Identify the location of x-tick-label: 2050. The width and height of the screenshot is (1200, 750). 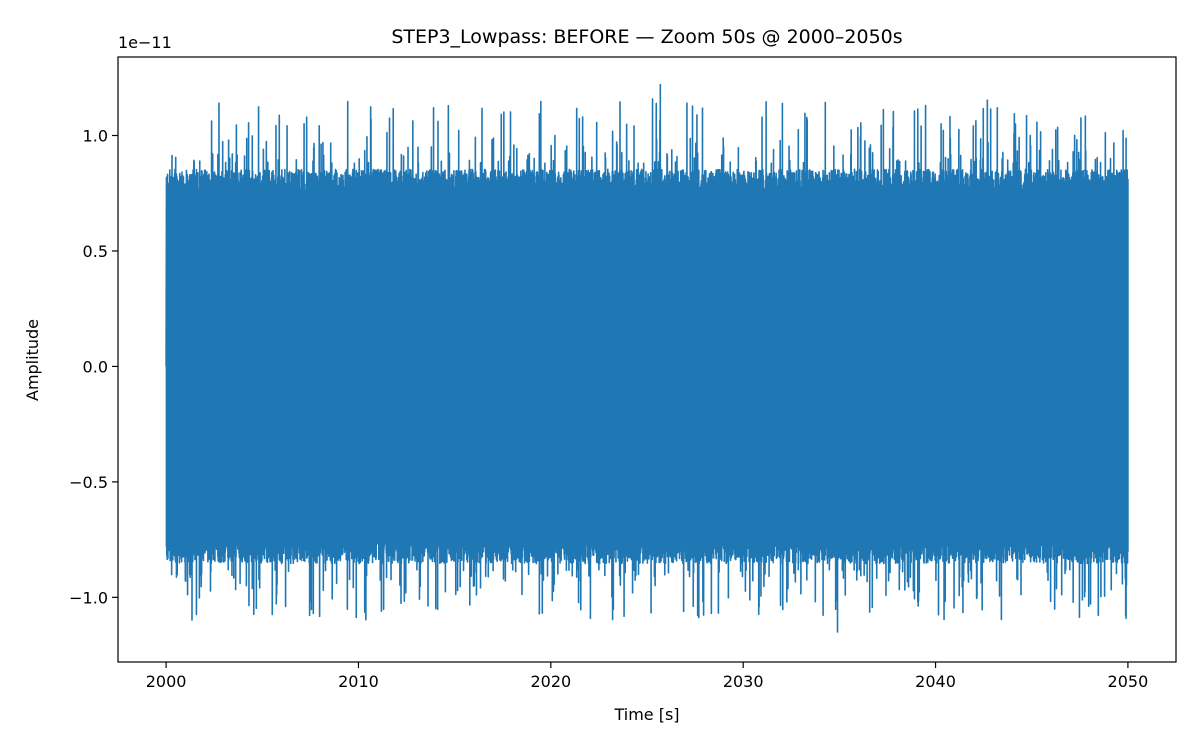
(1128, 681).